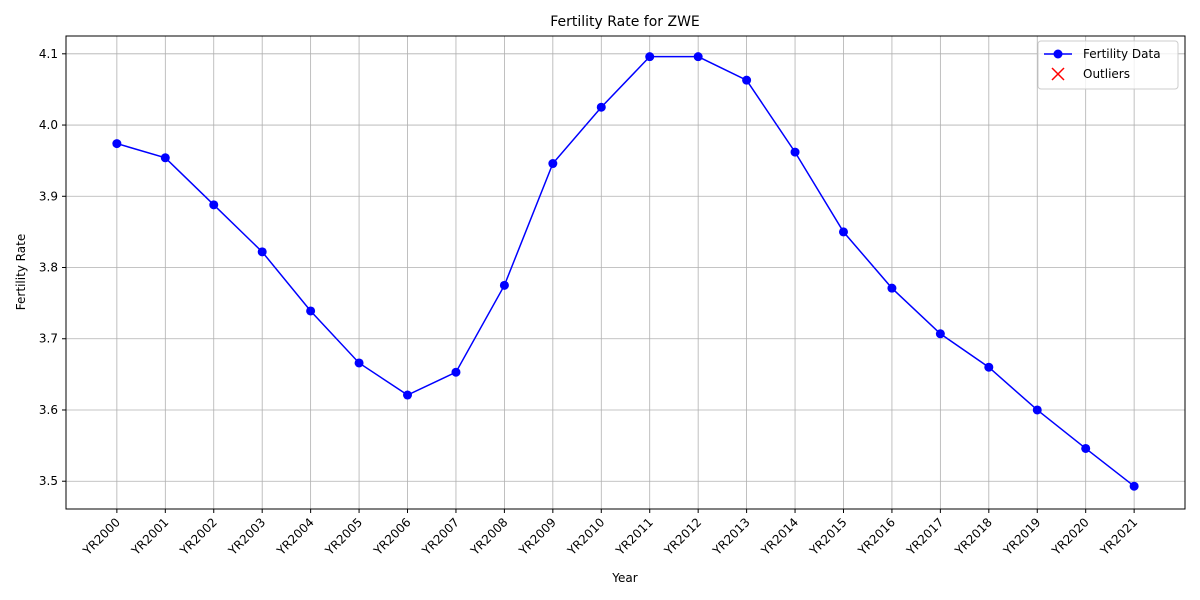 The width and height of the screenshot is (1200, 600). What do you see at coordinates (440, 536) in the screenshot?
I see `x-tick-label: YR2007` at bounding box center [440, 536].